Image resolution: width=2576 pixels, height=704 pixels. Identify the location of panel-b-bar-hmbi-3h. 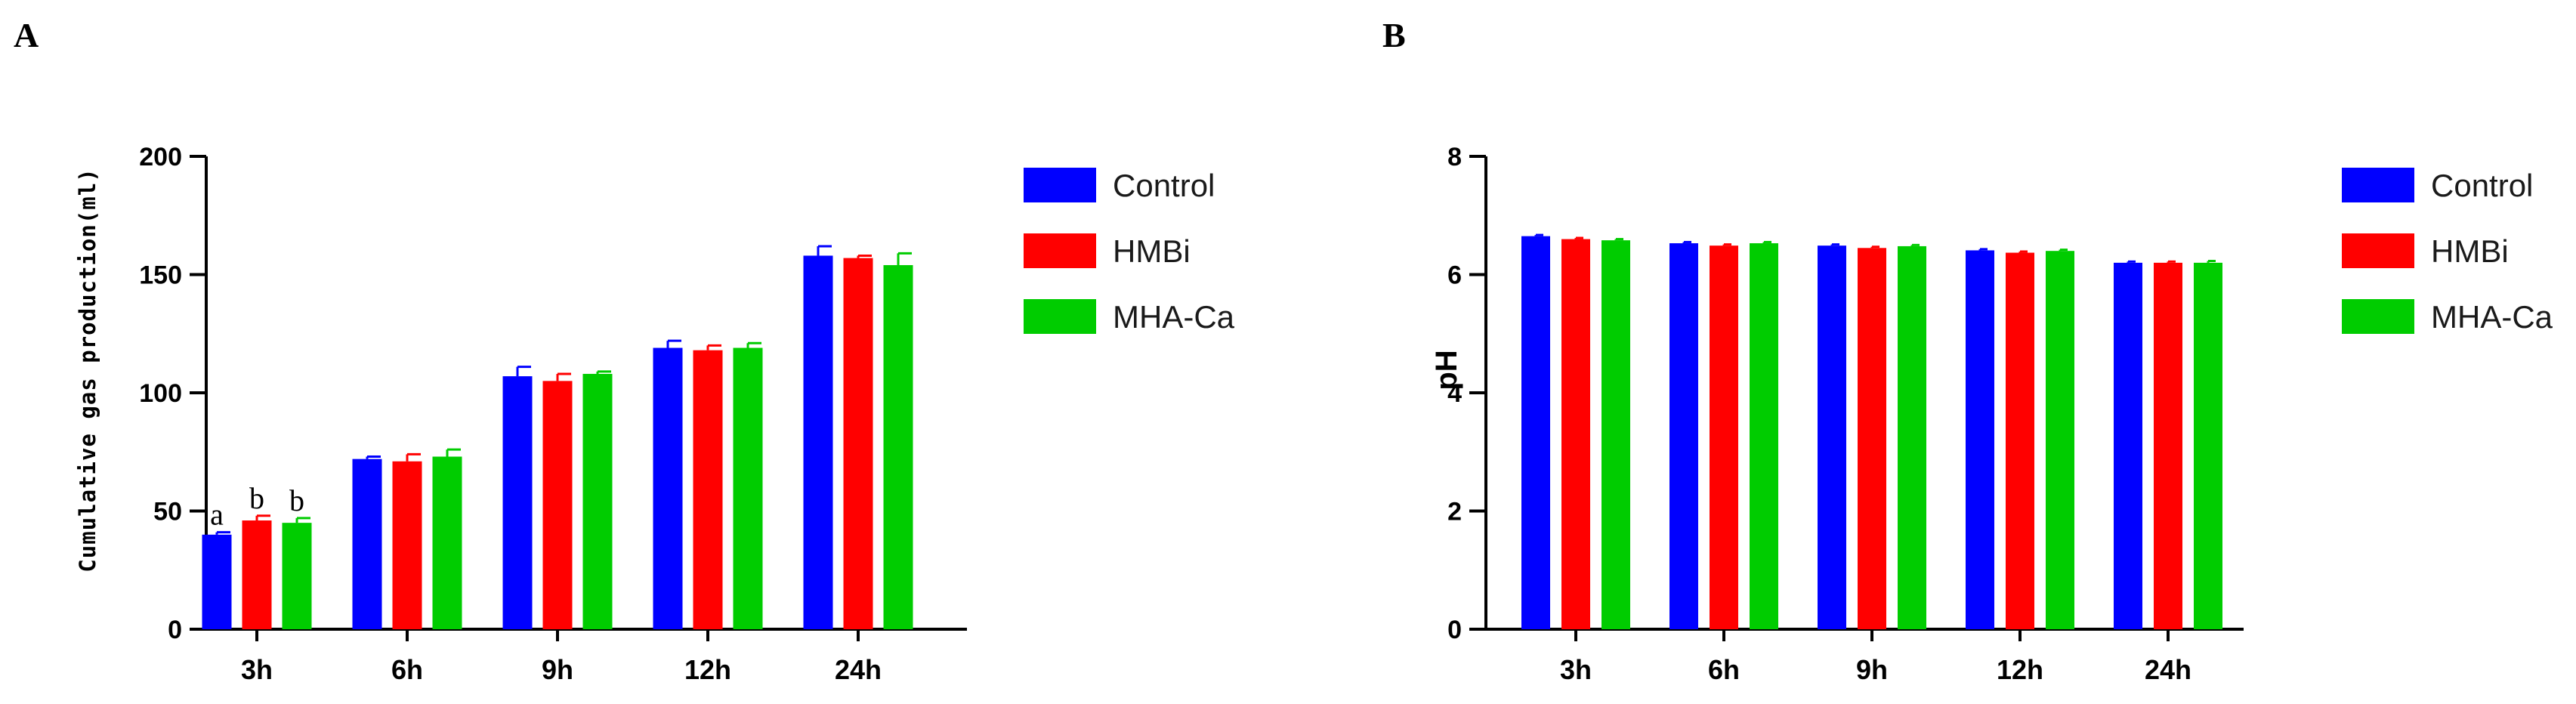
(1575, 434).